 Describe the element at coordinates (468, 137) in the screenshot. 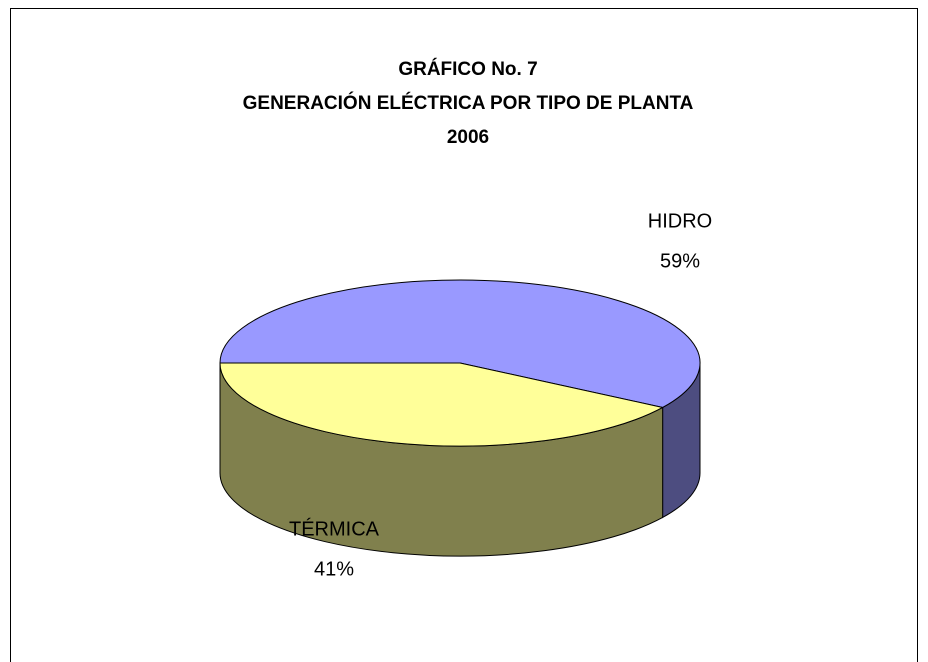

I see `chart-subtitle: 2006` at that location.